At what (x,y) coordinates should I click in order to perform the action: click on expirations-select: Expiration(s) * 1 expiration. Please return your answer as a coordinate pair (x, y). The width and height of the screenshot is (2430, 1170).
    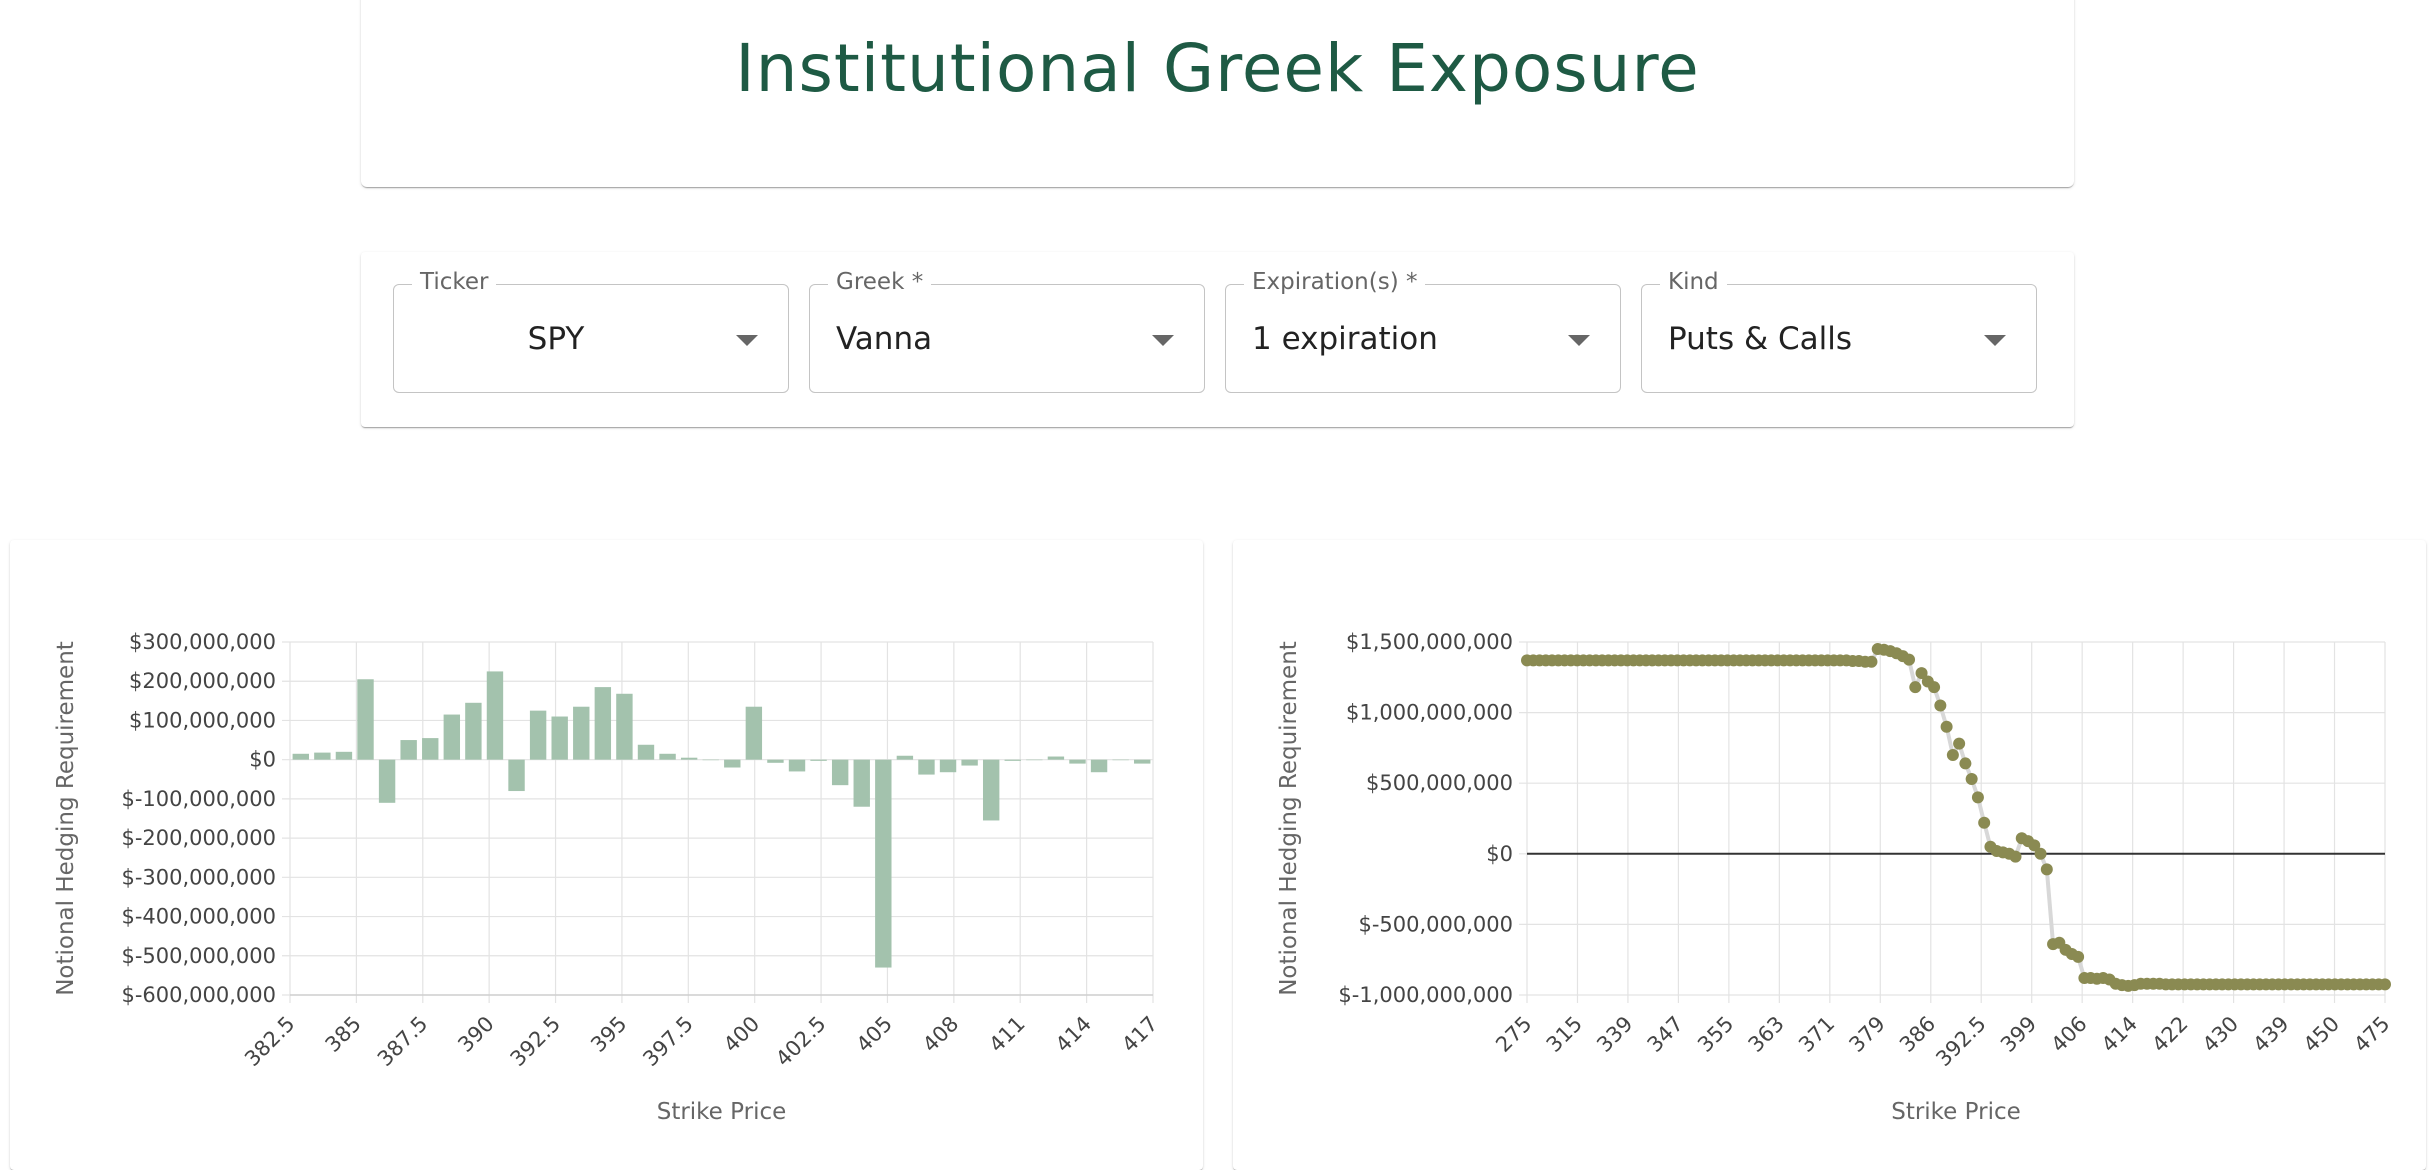
    Looking at the image, I should click on (1423, 331).